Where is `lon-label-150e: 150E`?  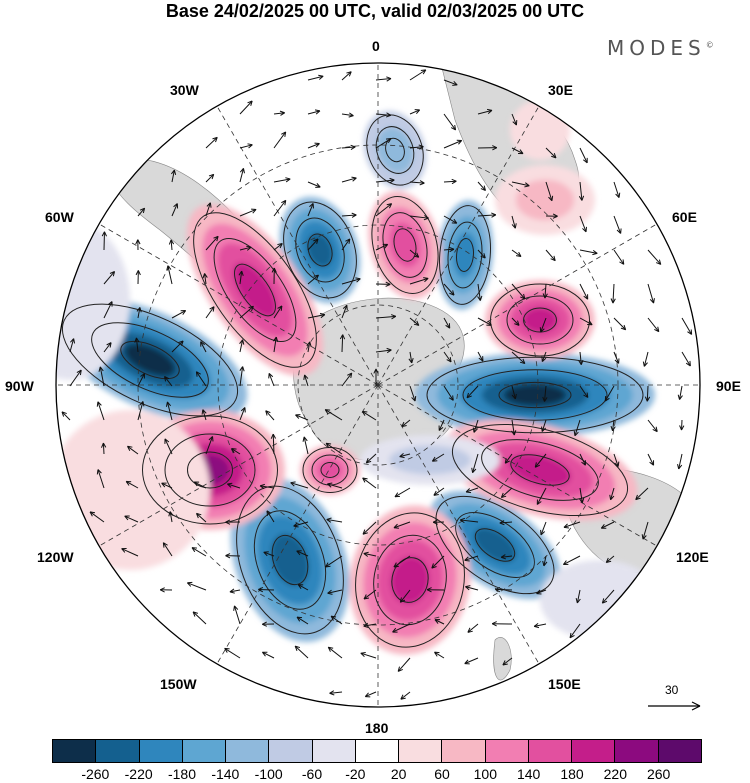 lon-label-150e: 150E is located at coordinates (564, 684).